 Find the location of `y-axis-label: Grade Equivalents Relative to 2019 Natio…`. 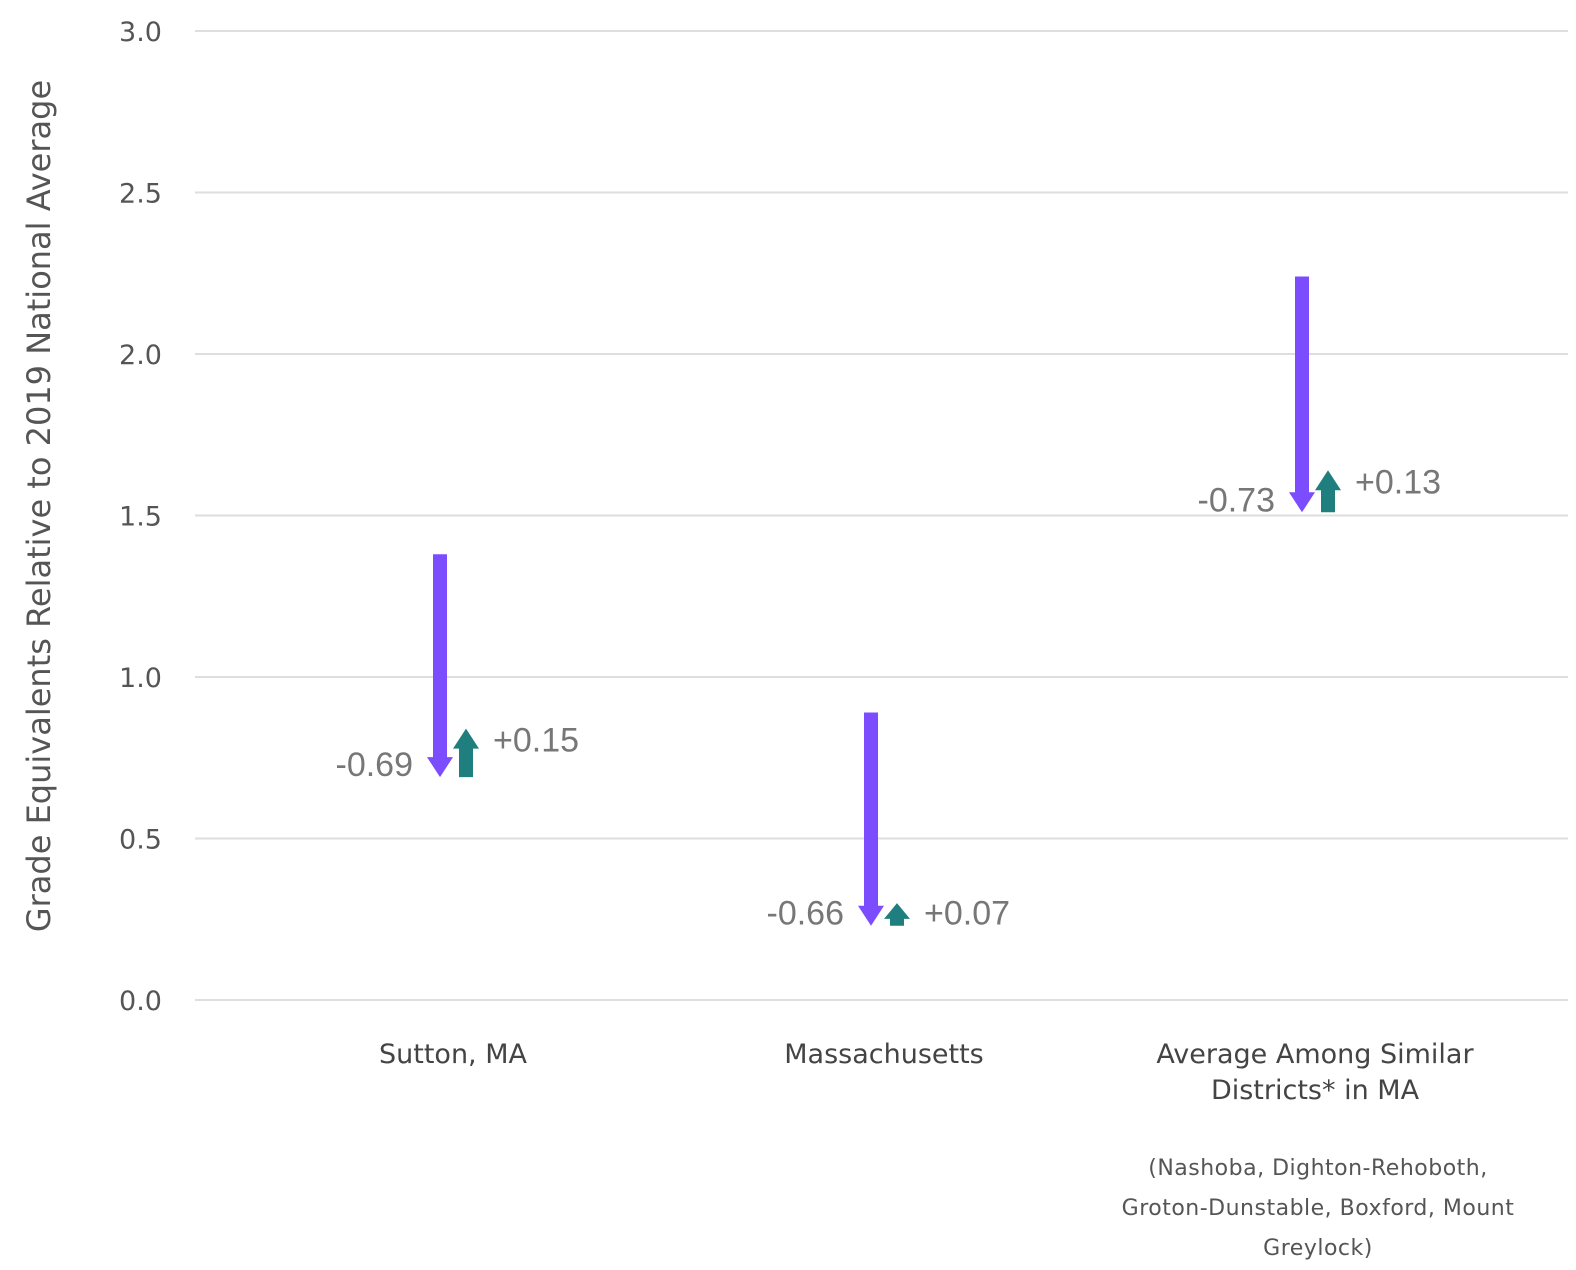

y-axis-label: Grade Equivalents Relative to 2019 Natio… is located at coordinates (39, 506).